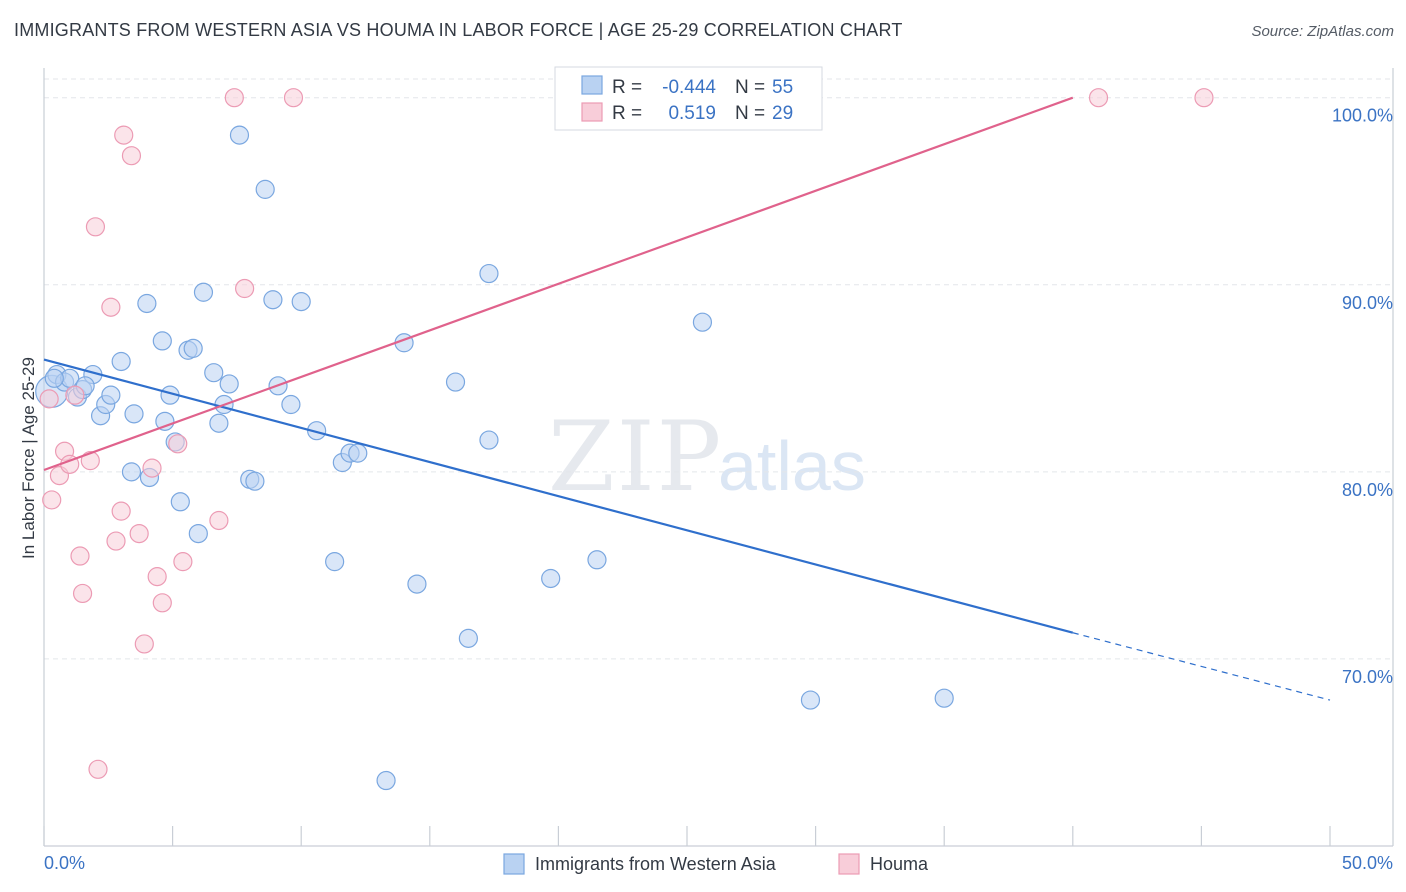 This screenshot has width=1406, height=892. Describe the element at coordinates (750, 87) in the screenshot. I see `stats-n-label-1: N =` at that location.